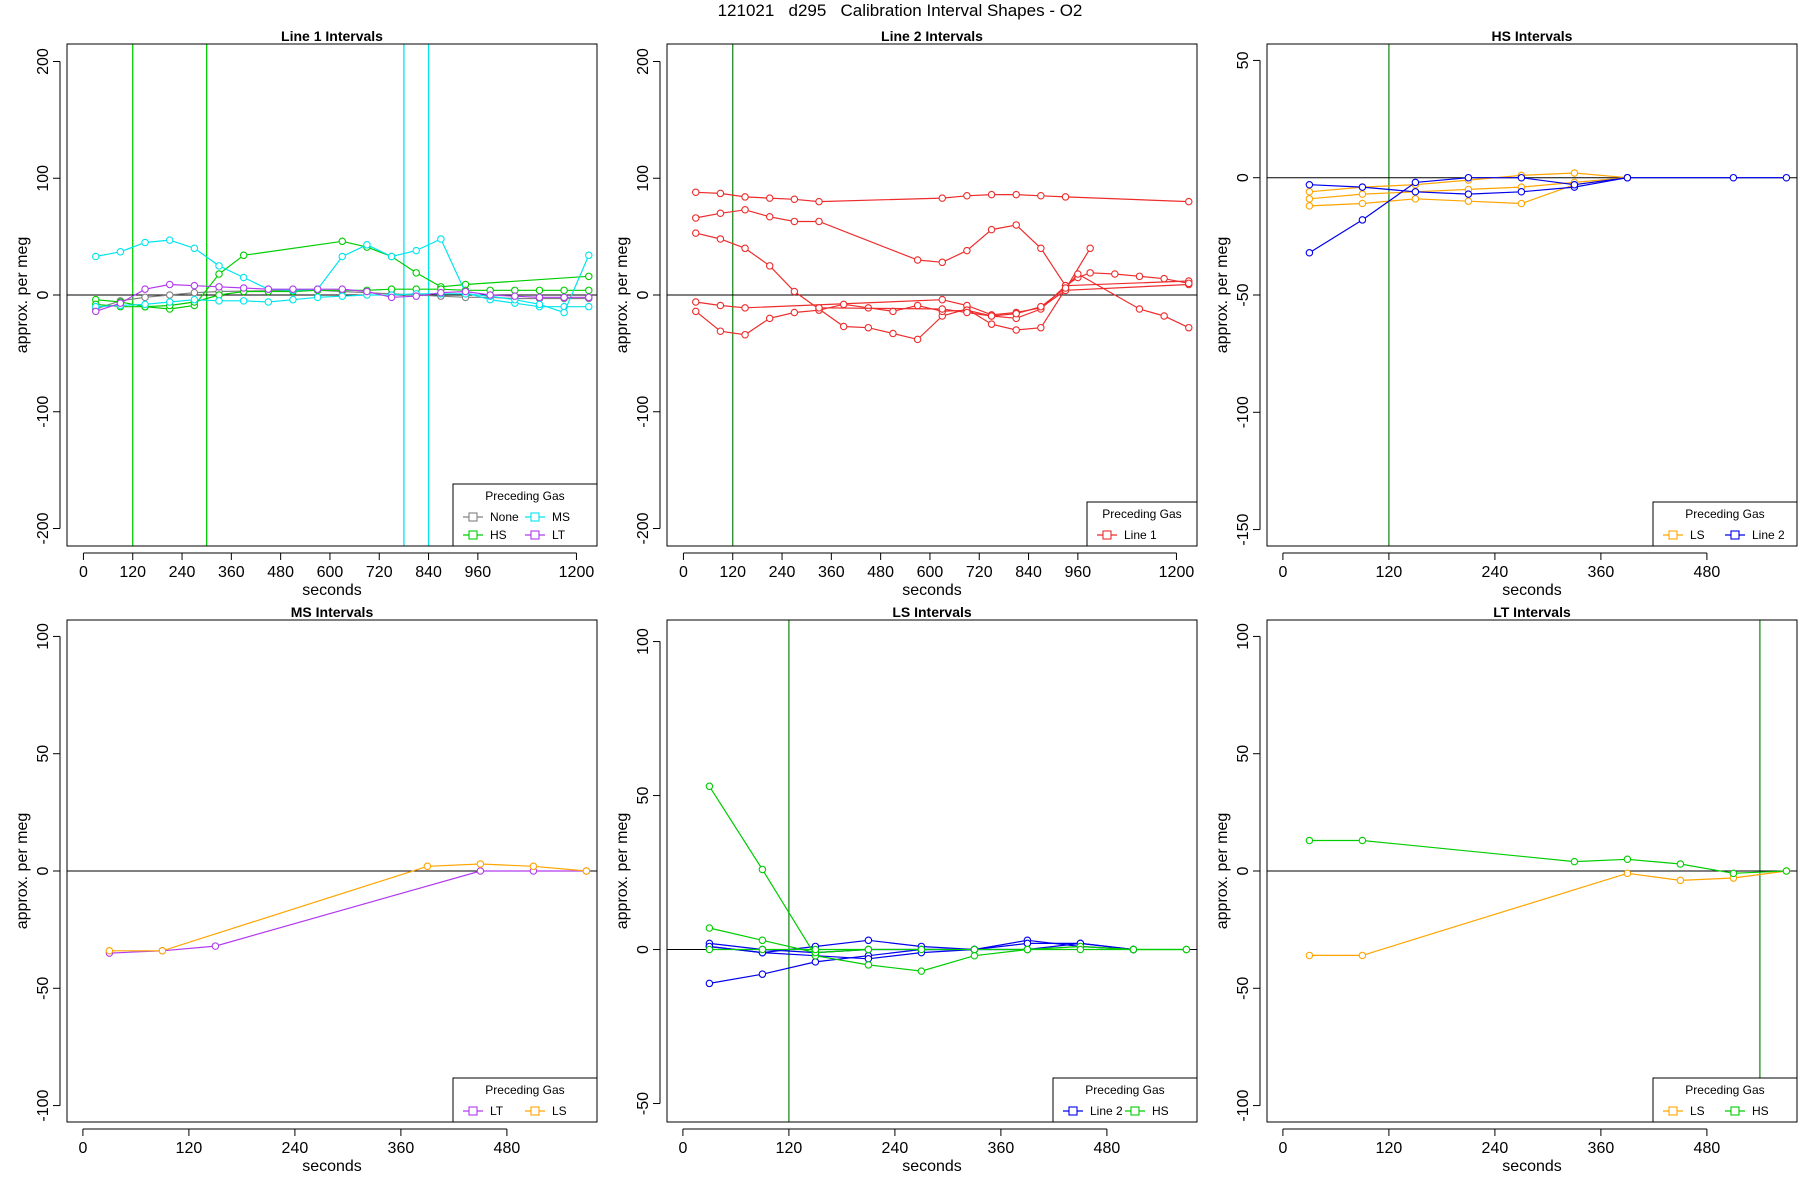 This screenshot has width=1800, height=1200. Describe the element at coordinates (643, 61) in the screenshot. I see `y-tick-label: 200` at that location.